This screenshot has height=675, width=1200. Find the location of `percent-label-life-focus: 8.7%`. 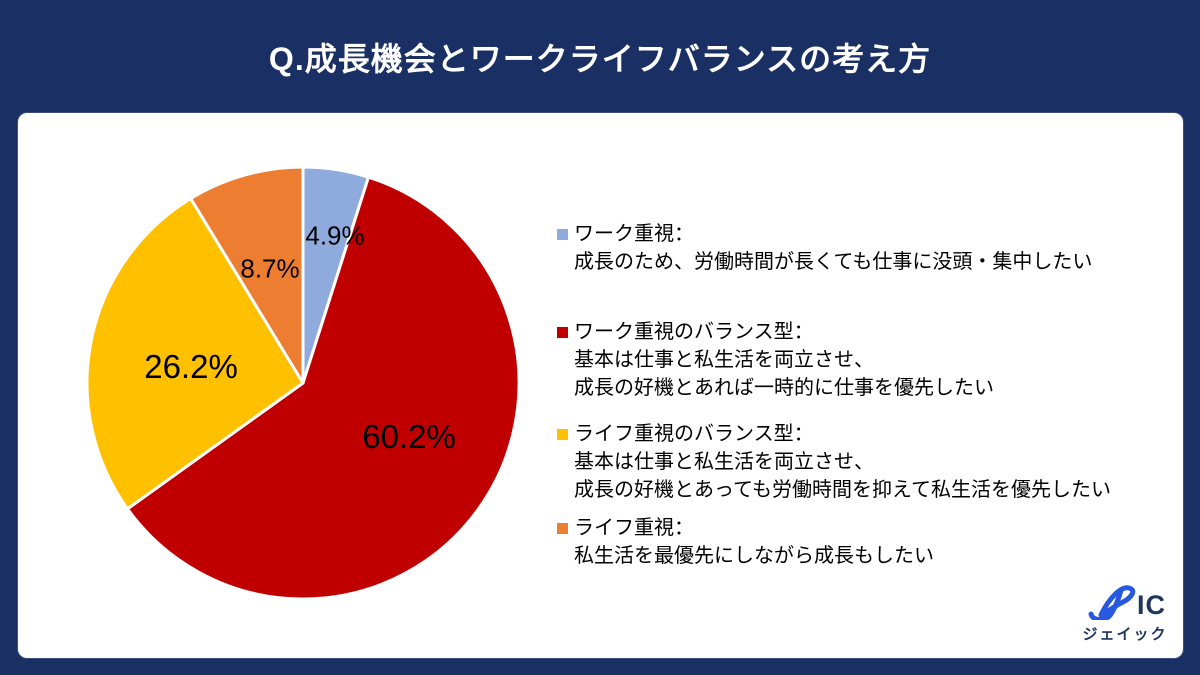

percent-label-life-focus: 8.7% is located at coordinates (270, 268).